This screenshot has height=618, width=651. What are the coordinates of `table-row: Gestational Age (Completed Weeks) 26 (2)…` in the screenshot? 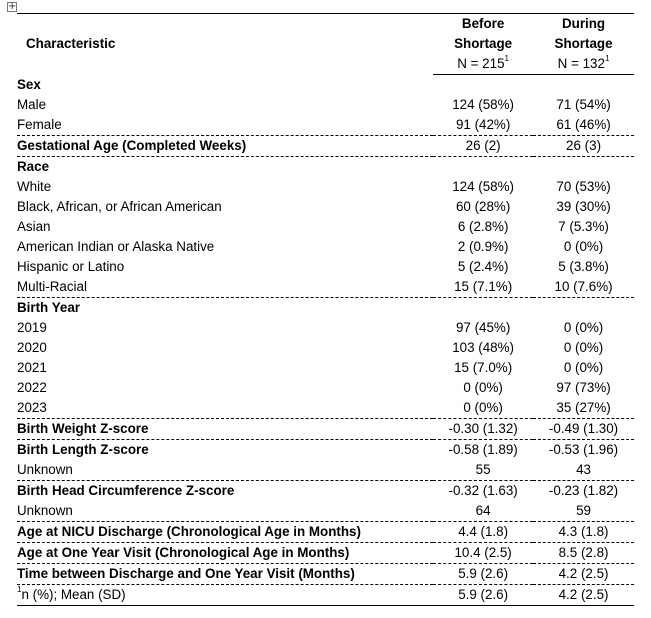 It's located at (325, 145).